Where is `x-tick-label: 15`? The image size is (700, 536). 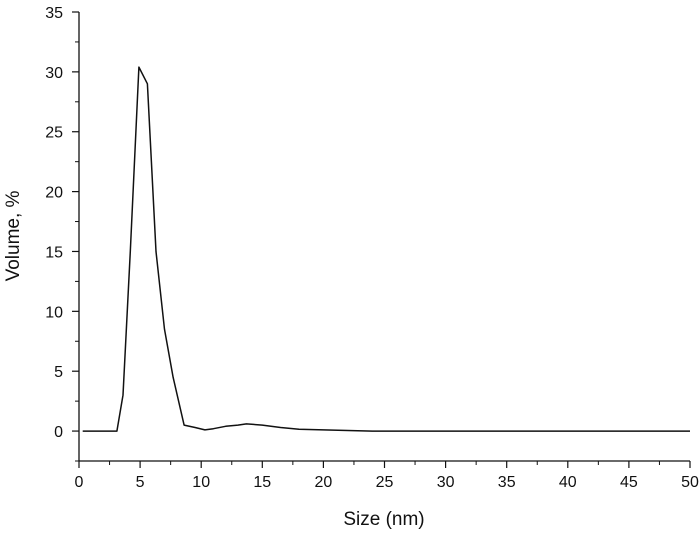 x-tick-label: 15 is located at coordinates (262, 482).